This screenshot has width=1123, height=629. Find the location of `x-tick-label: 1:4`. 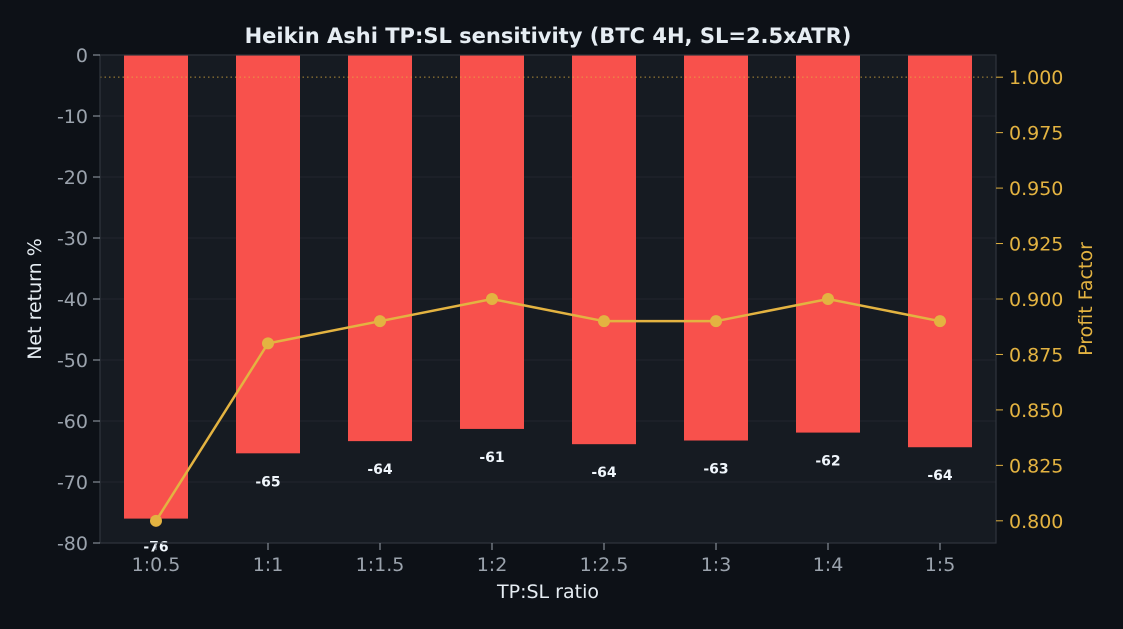

x-tick-label: 1:4 is located at coordinates (828, 565).